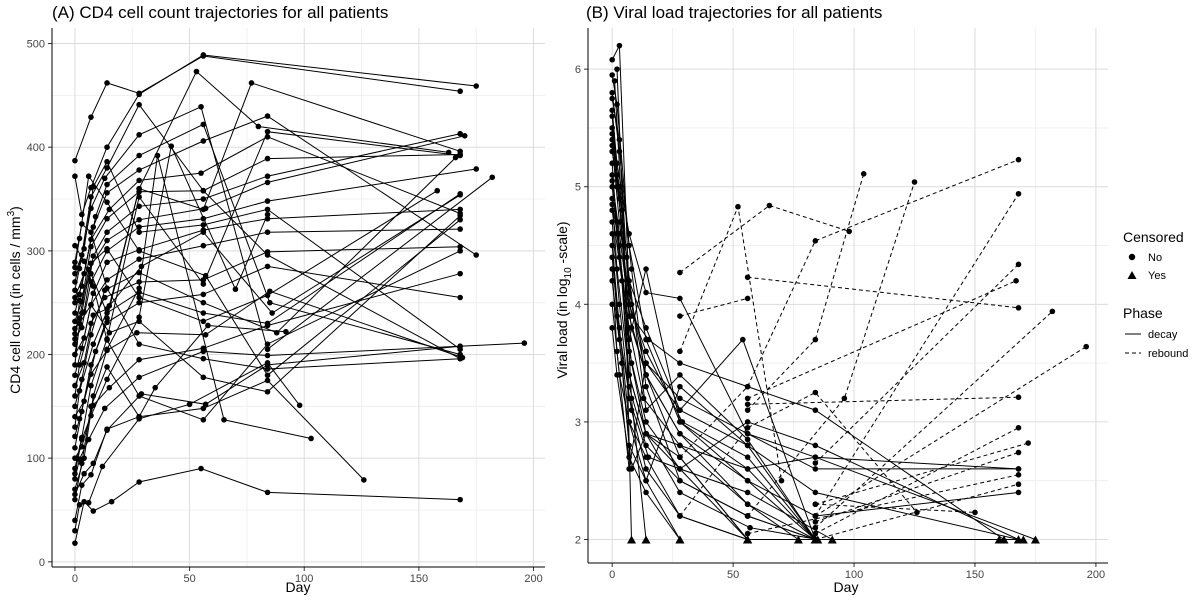 The image size is (1200, 605). What do you see at coordinates (14, 300) in the screenshot?
I see `panel-a-y-axis-title: CD4 cell count (in cells / mm3)` at bounding box center [14, 300].